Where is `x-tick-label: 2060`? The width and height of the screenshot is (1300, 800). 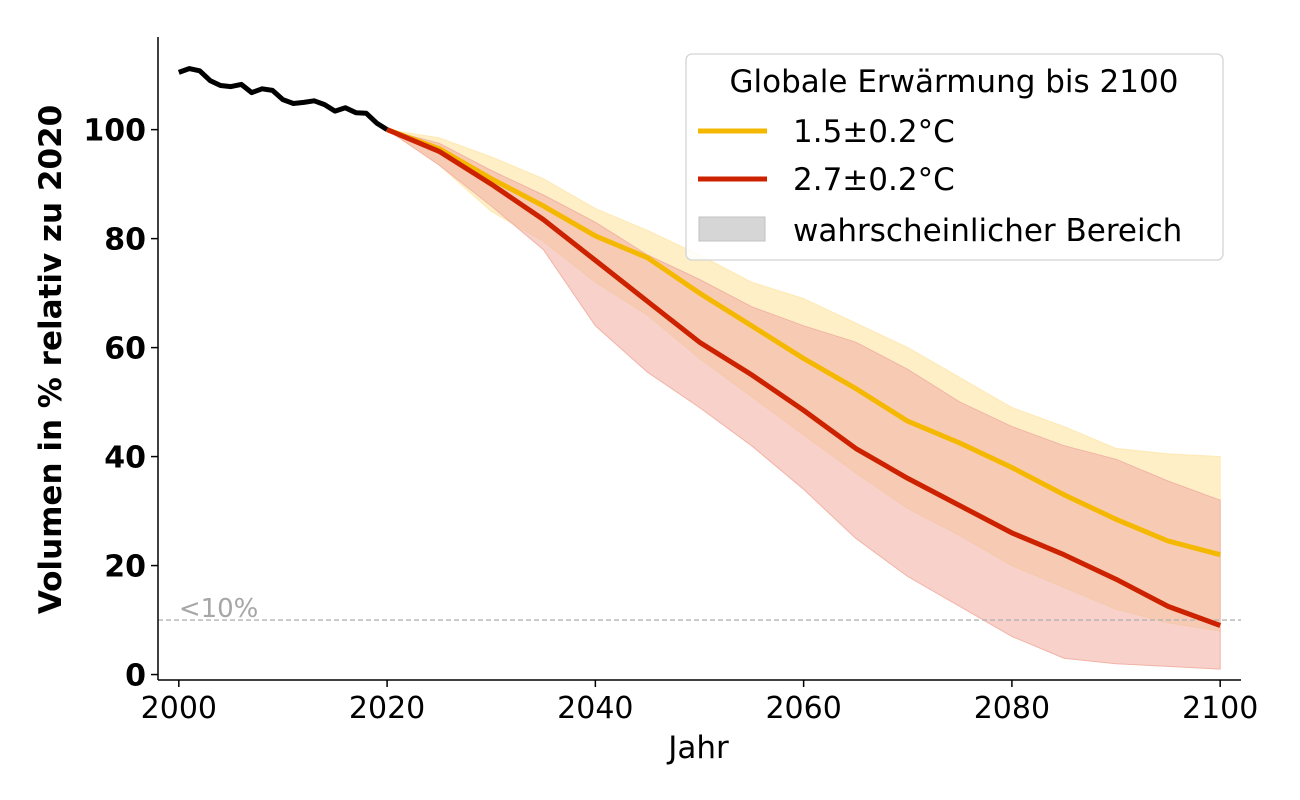 x-tick-label: 2060 is located at coordinates (803, 708).